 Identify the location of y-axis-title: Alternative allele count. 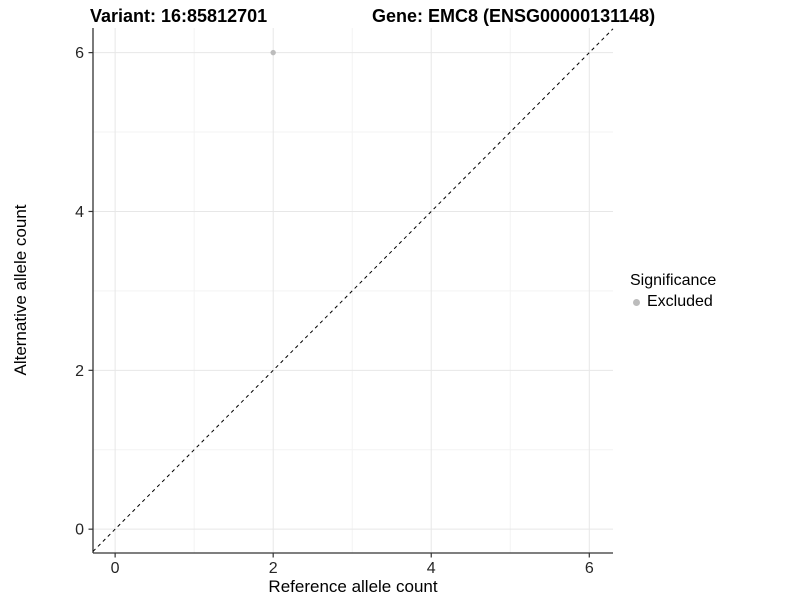
(20, 290).